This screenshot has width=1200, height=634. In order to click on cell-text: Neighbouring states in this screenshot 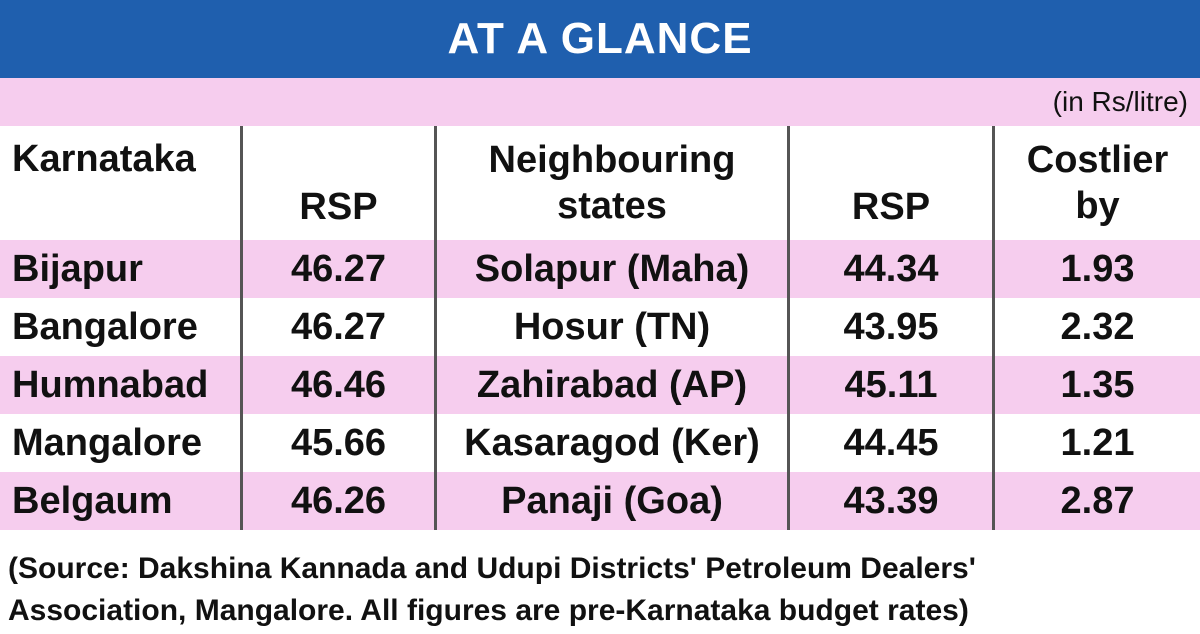, I will do `click(612, 183)`.